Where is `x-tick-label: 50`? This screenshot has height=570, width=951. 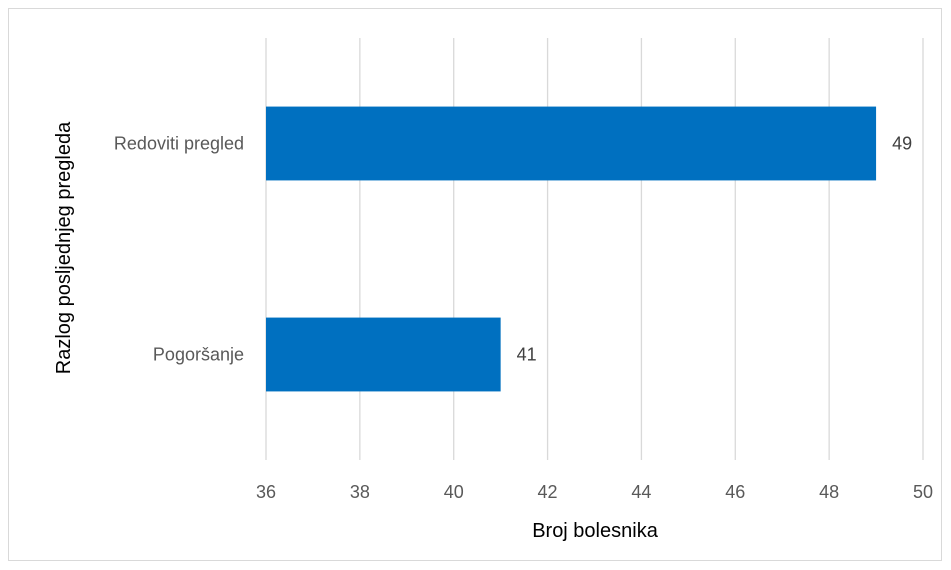 x-tick-label: 50 is located at coordinates (923, 492).